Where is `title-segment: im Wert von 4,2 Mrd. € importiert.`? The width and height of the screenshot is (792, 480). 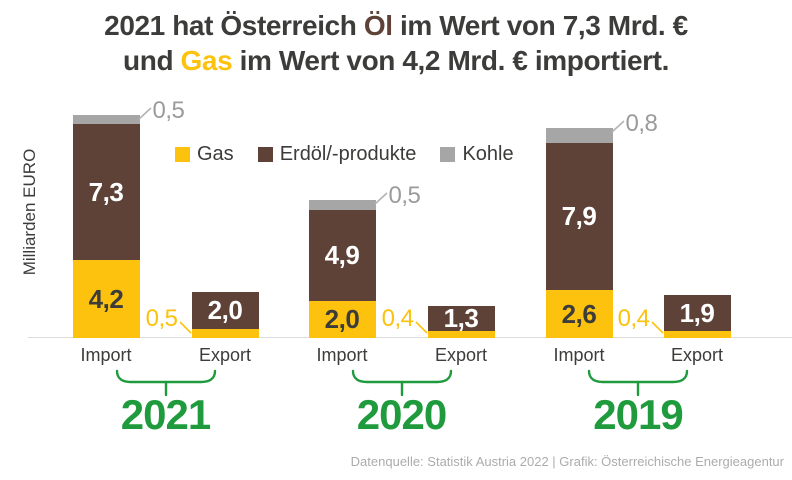 title-segment: im Wert von 4,2 Mrd. € importiert. is located at coordinates (451, 60).